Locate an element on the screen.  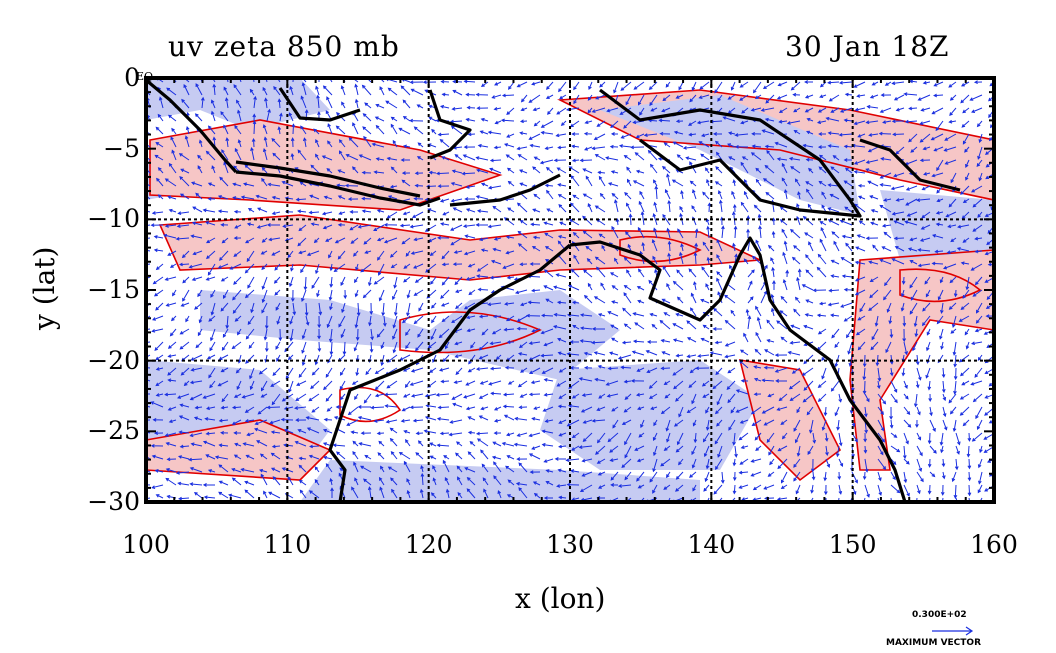
lesser-sunda-coastline is located at coordinates (505, 190).